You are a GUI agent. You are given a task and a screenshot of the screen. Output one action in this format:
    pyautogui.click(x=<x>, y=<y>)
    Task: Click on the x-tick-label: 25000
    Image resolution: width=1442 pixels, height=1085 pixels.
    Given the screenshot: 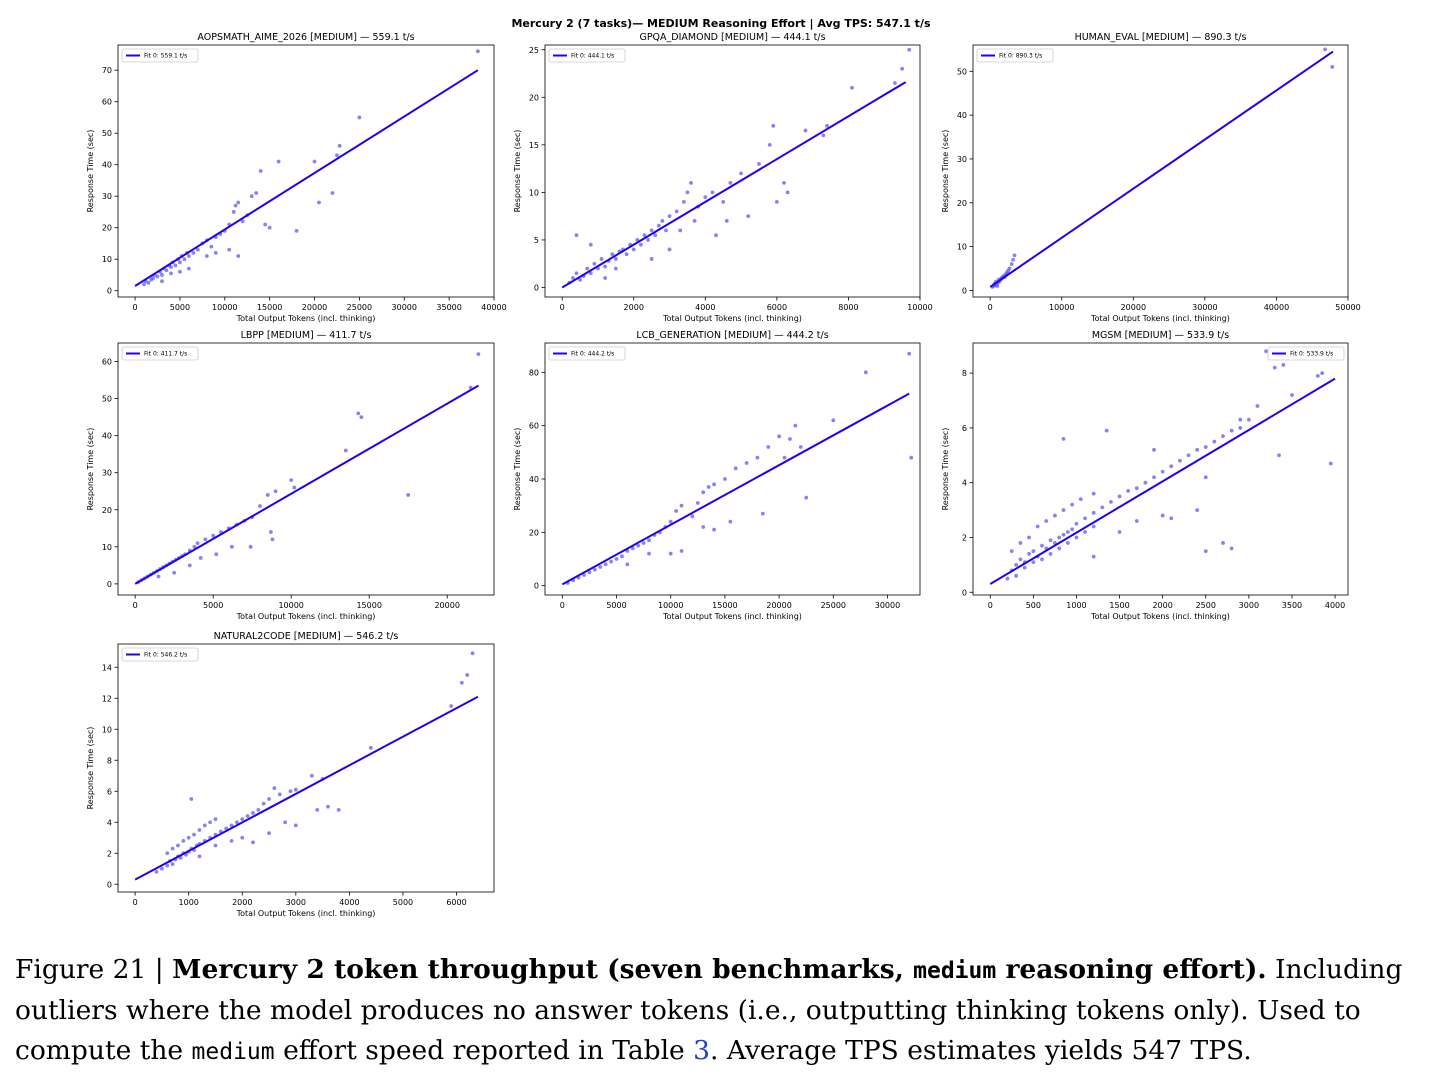 What is the action you would take?
    pyautogui.click(x=359, y=307)
    